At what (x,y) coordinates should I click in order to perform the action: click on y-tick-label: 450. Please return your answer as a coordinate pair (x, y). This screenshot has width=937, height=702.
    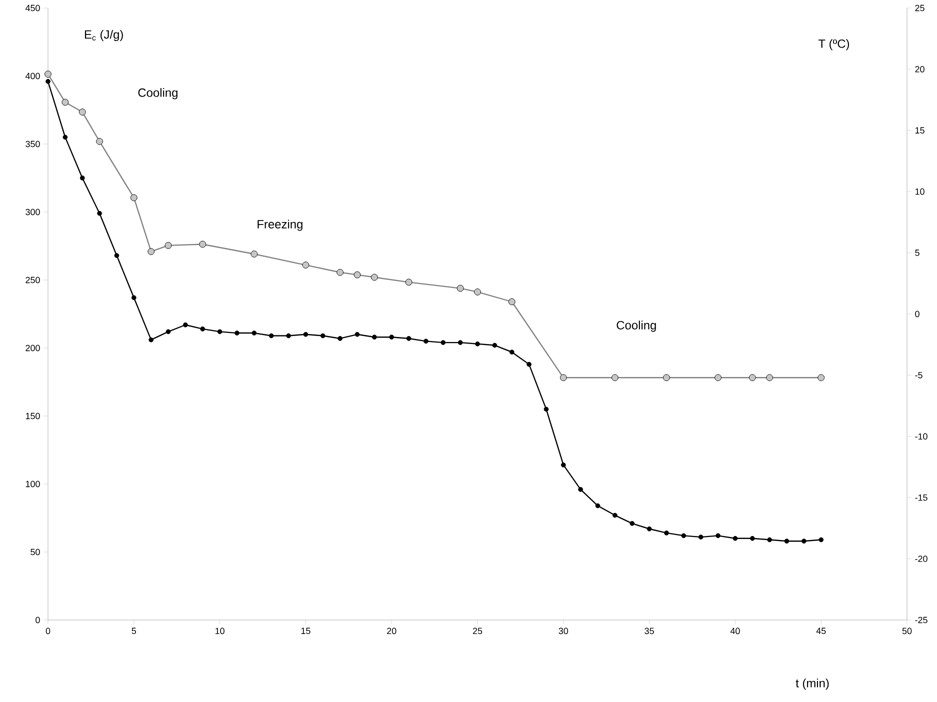
    Looking at the image, I should click on (32, 8).